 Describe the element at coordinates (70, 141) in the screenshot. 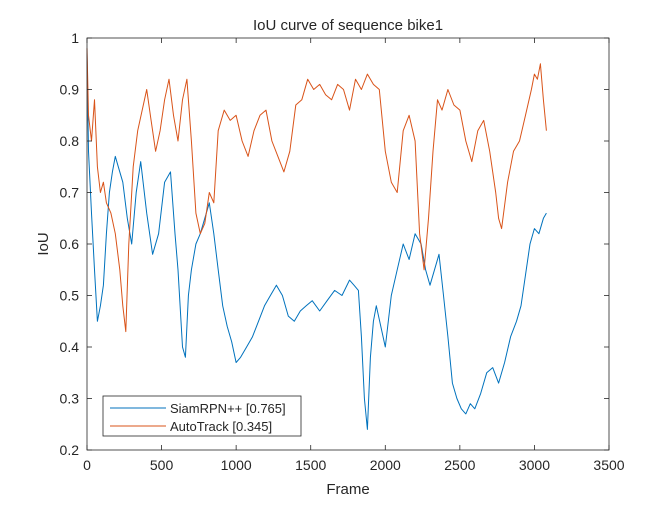

I see `y-tick-label: 0.8` at that location.